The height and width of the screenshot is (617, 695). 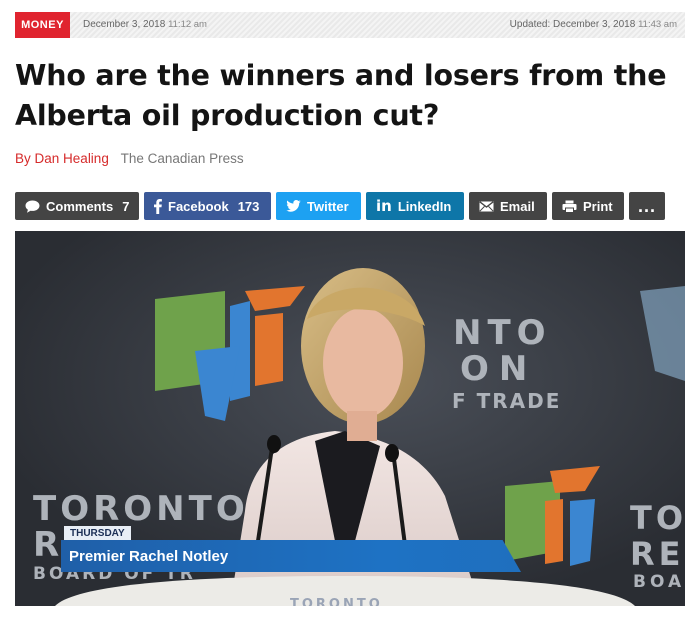 I want to click on backdrop-text-center-3: F TRADE, so click(x=507, y=401).